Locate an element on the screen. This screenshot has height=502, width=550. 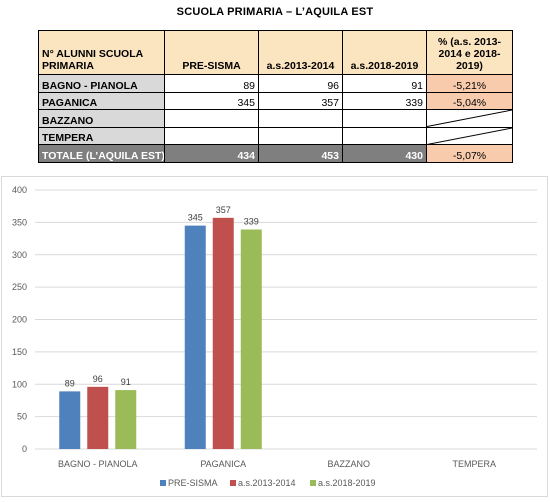
cell-percent: -5,21% is located at coordinates (469, 83).